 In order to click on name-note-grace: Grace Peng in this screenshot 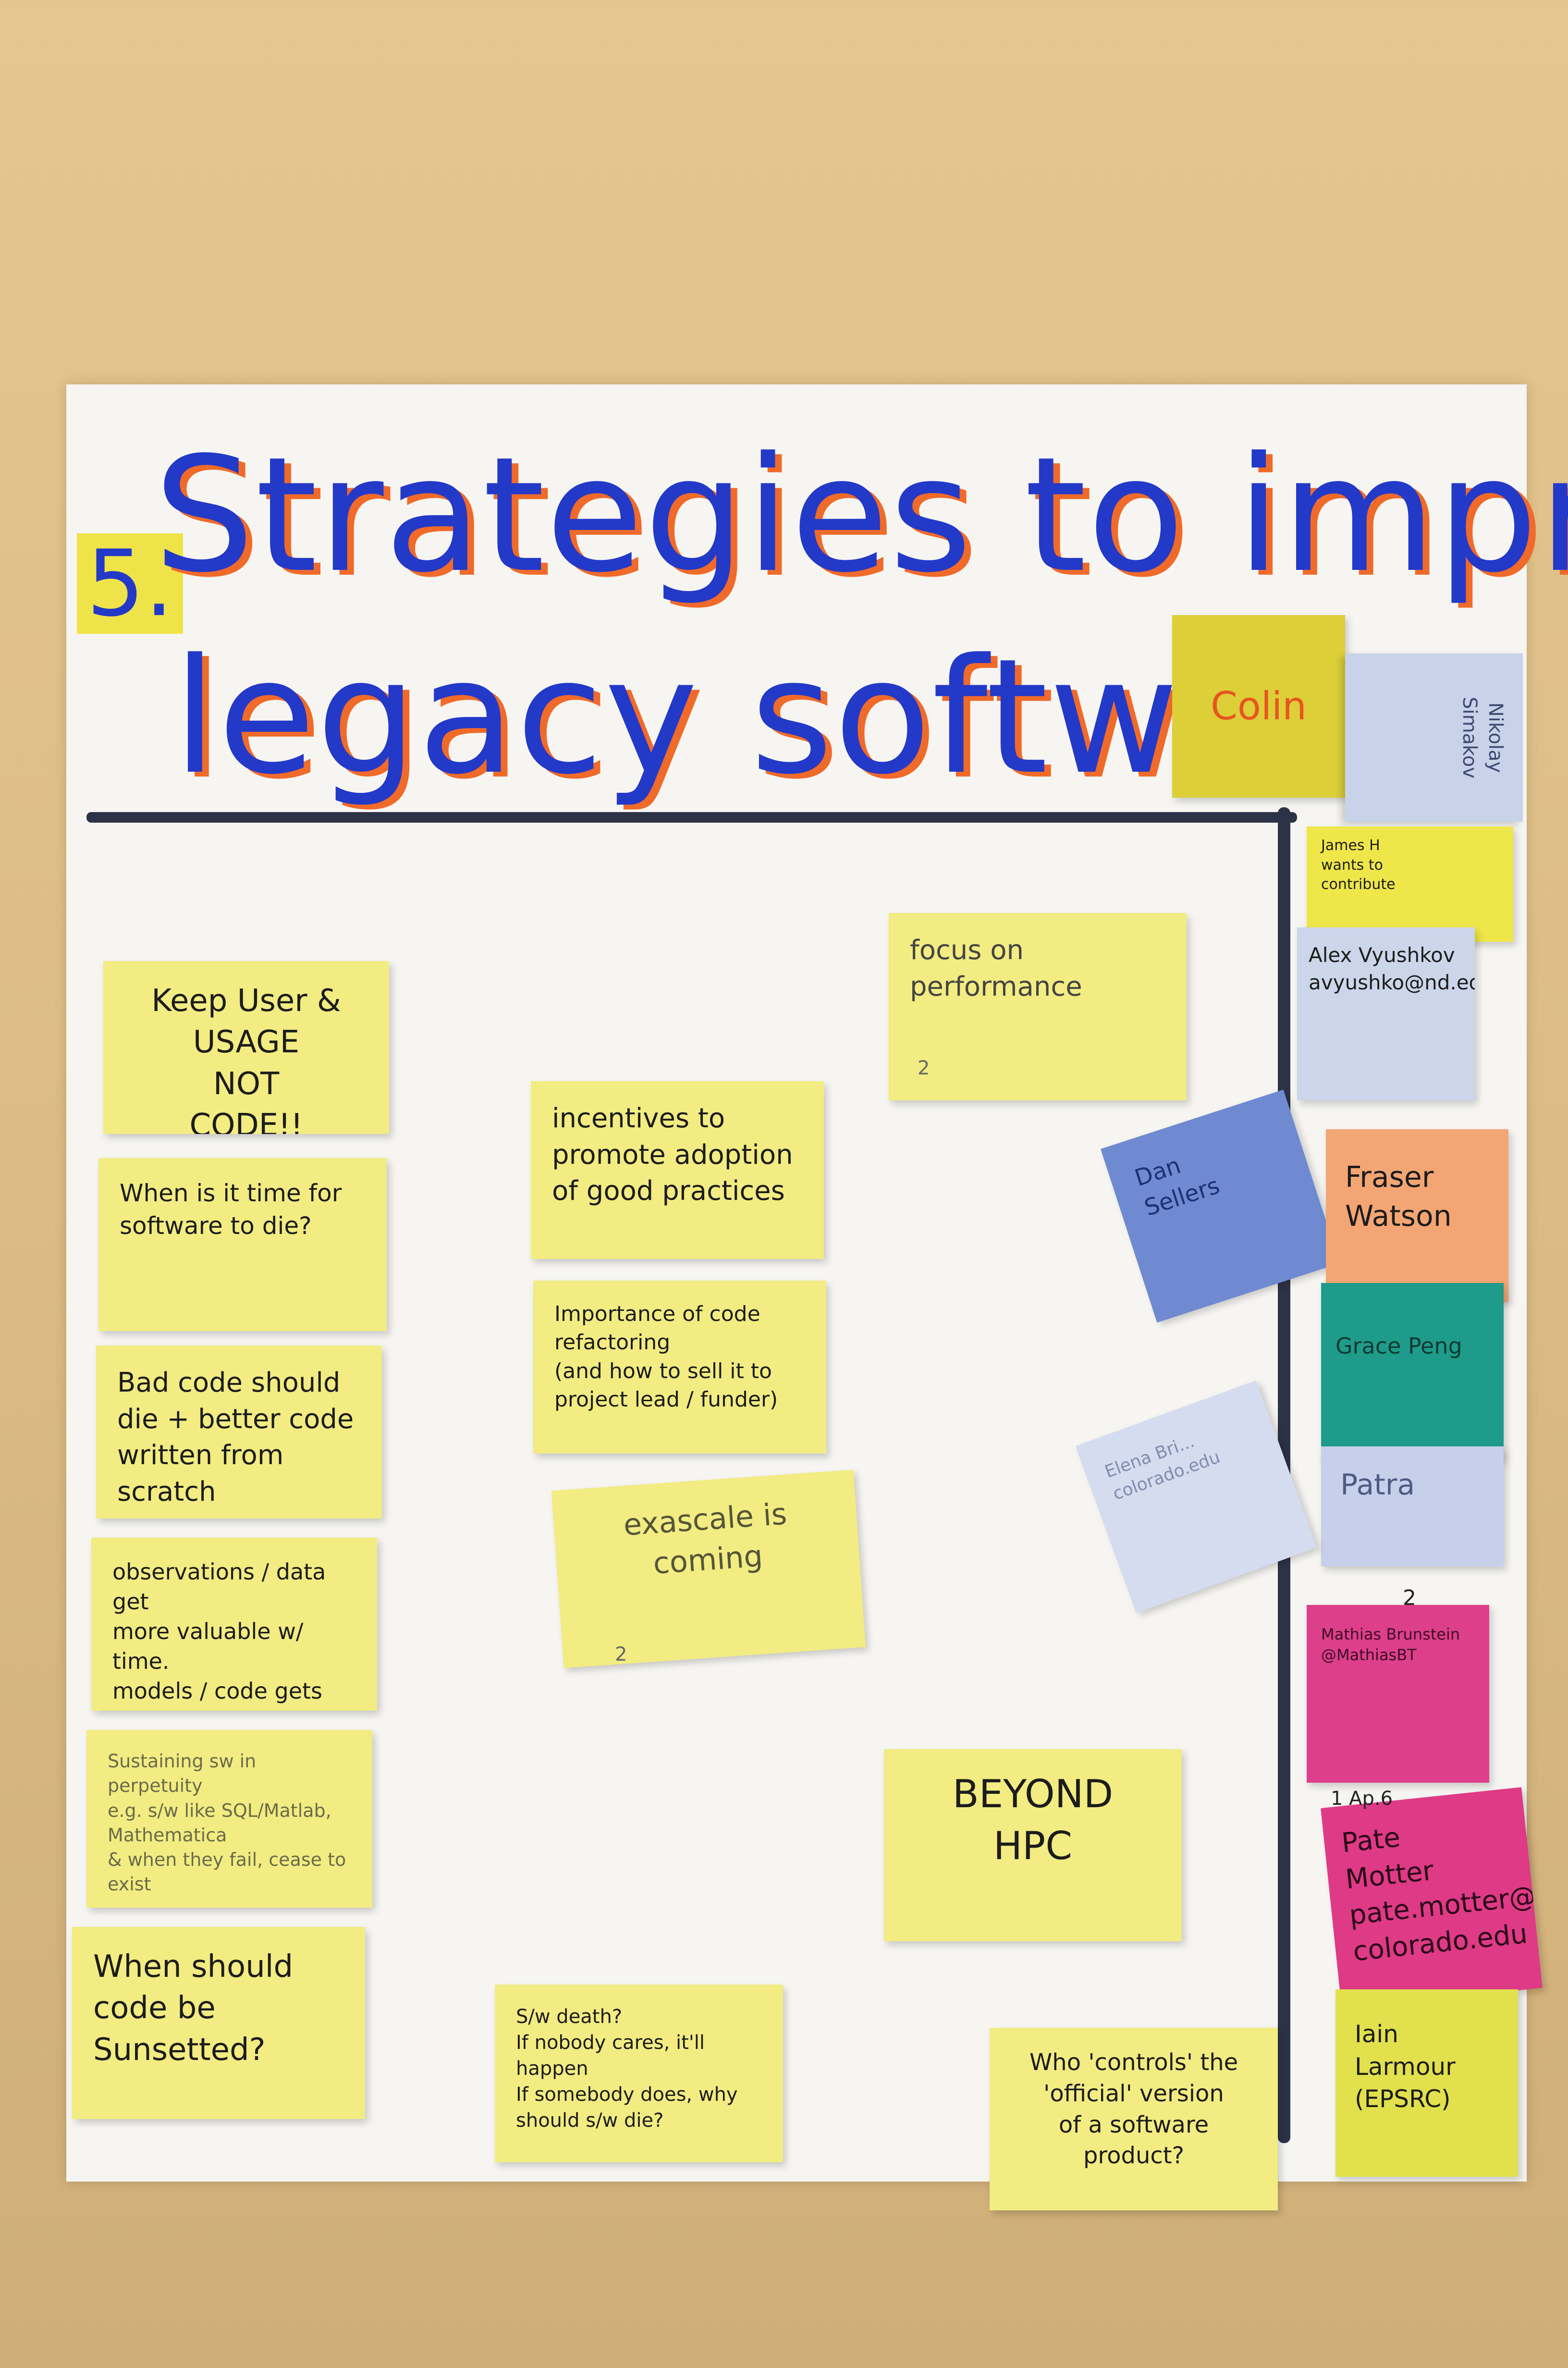, I will do `click(1413, 1372)`.